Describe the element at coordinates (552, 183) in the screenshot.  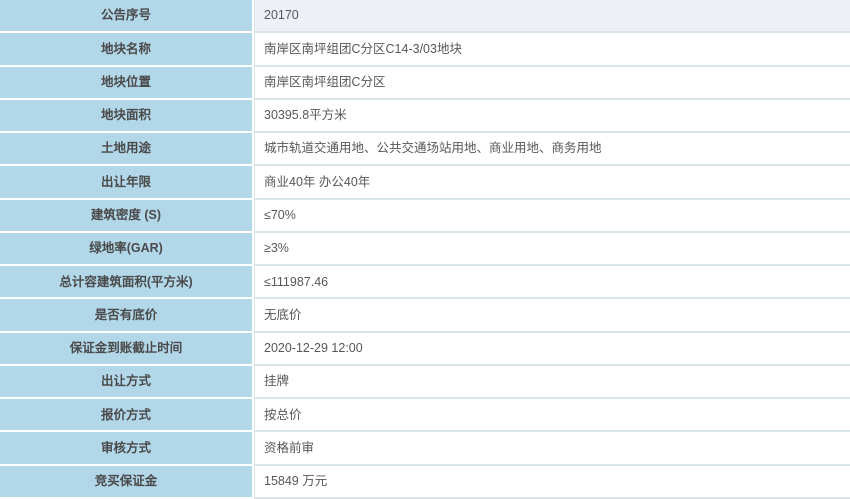
I see `field-value: 商业40年 办公40年` at that location.